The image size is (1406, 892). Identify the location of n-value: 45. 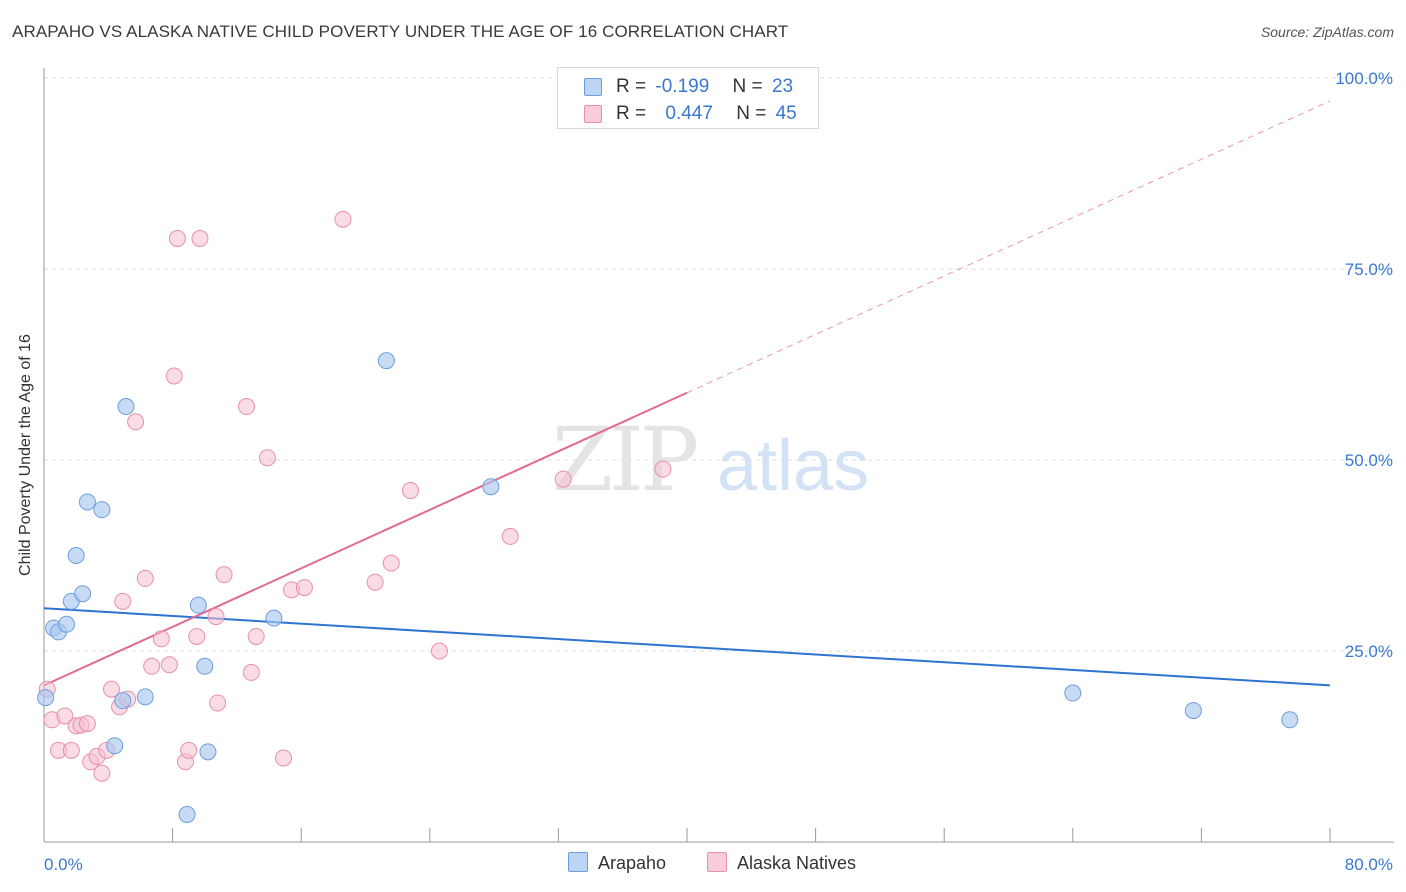
(786, 113).